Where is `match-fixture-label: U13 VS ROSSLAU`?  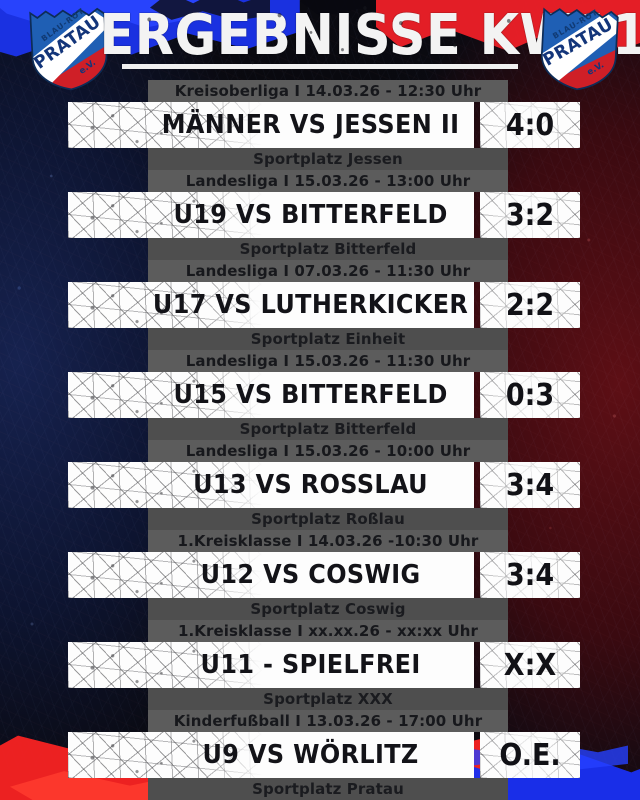 match-fixture-label: U13 VS ROSSLAU is located at coordinates (310, 485).